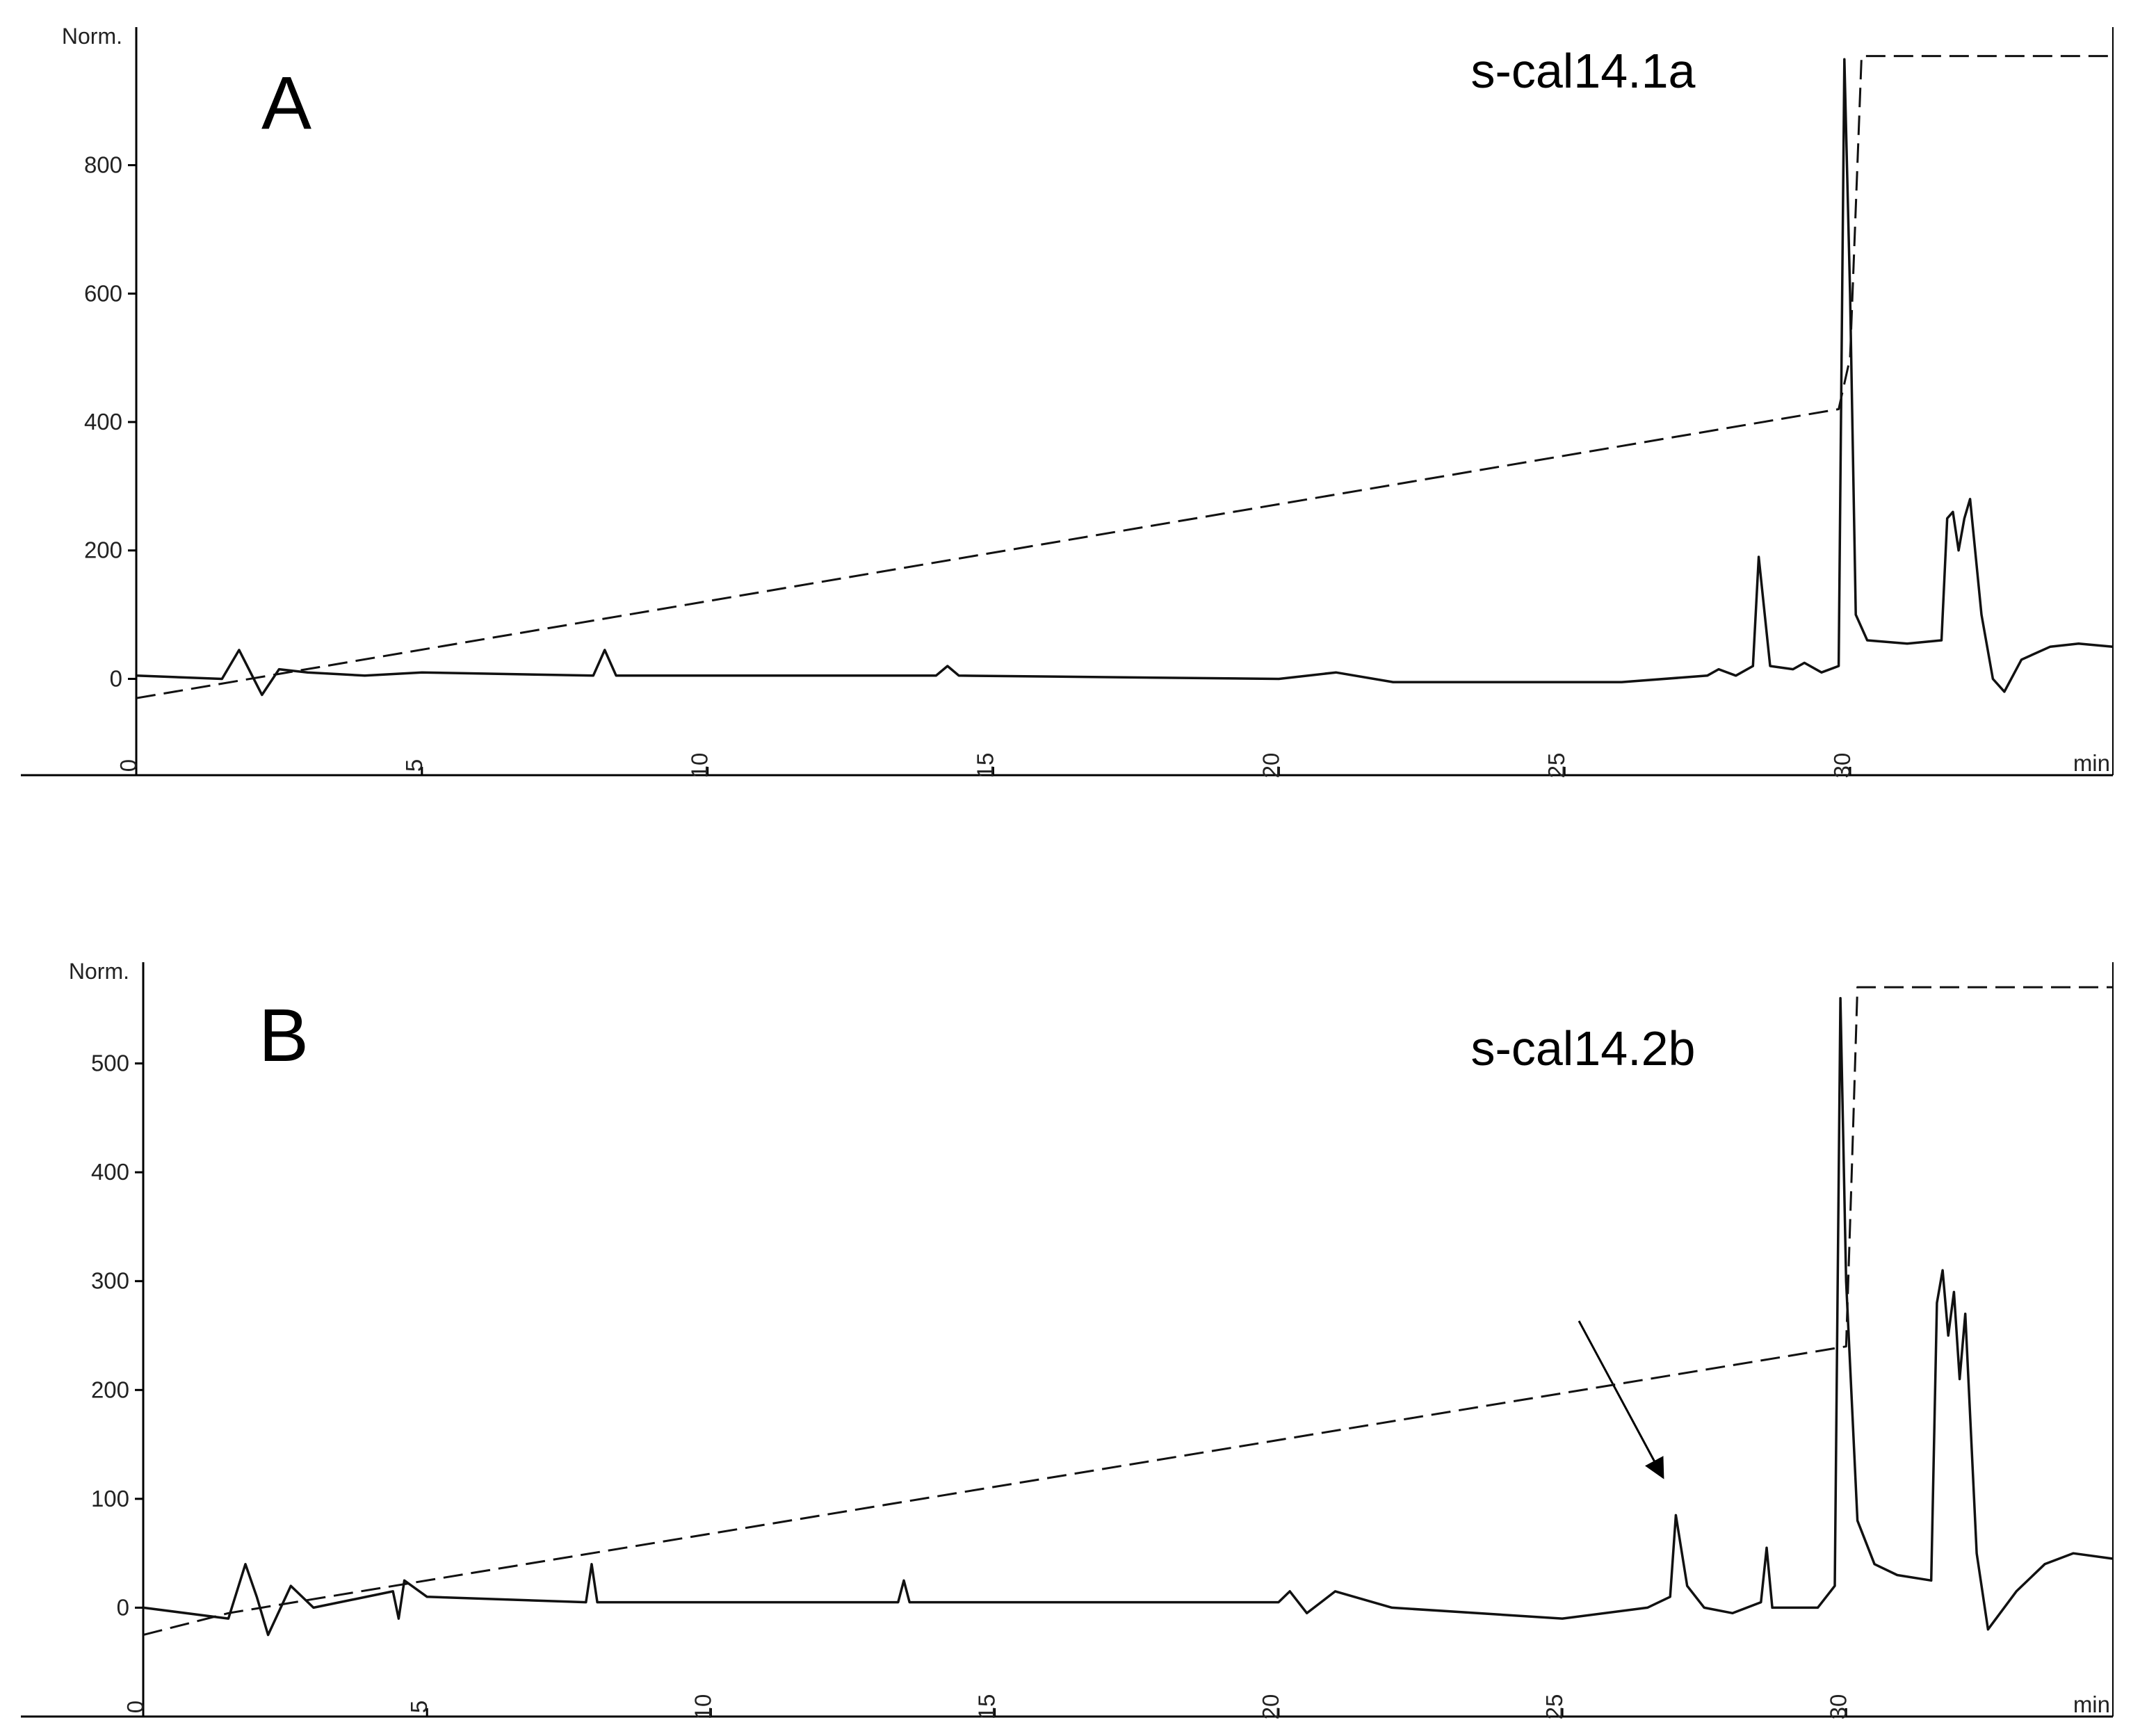 This screenshot has width=2140, height=1736. Describe the element at coordinates (110, 1063) in the screenshot. I see `y-tick-label: 500` at that location.